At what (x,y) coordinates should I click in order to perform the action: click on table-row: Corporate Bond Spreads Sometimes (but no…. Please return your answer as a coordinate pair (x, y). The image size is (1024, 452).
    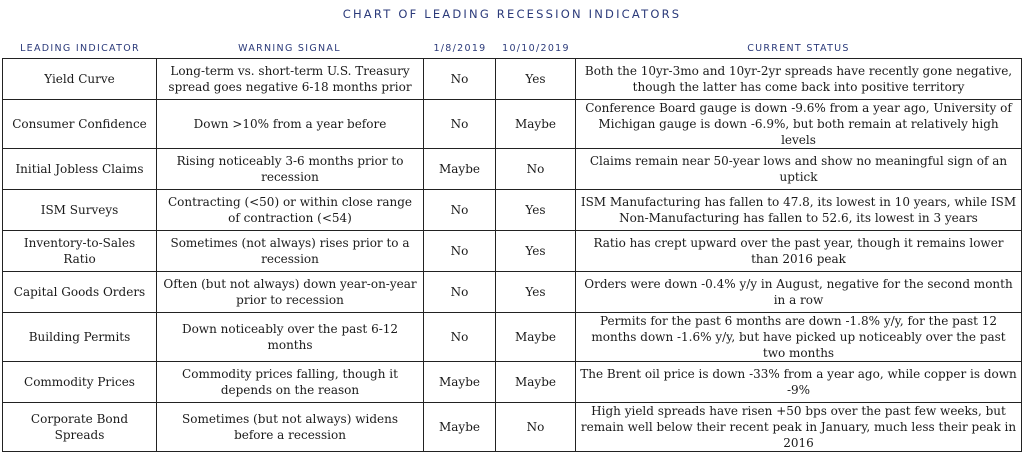
    Looking at the image, I should click on (512, 427).